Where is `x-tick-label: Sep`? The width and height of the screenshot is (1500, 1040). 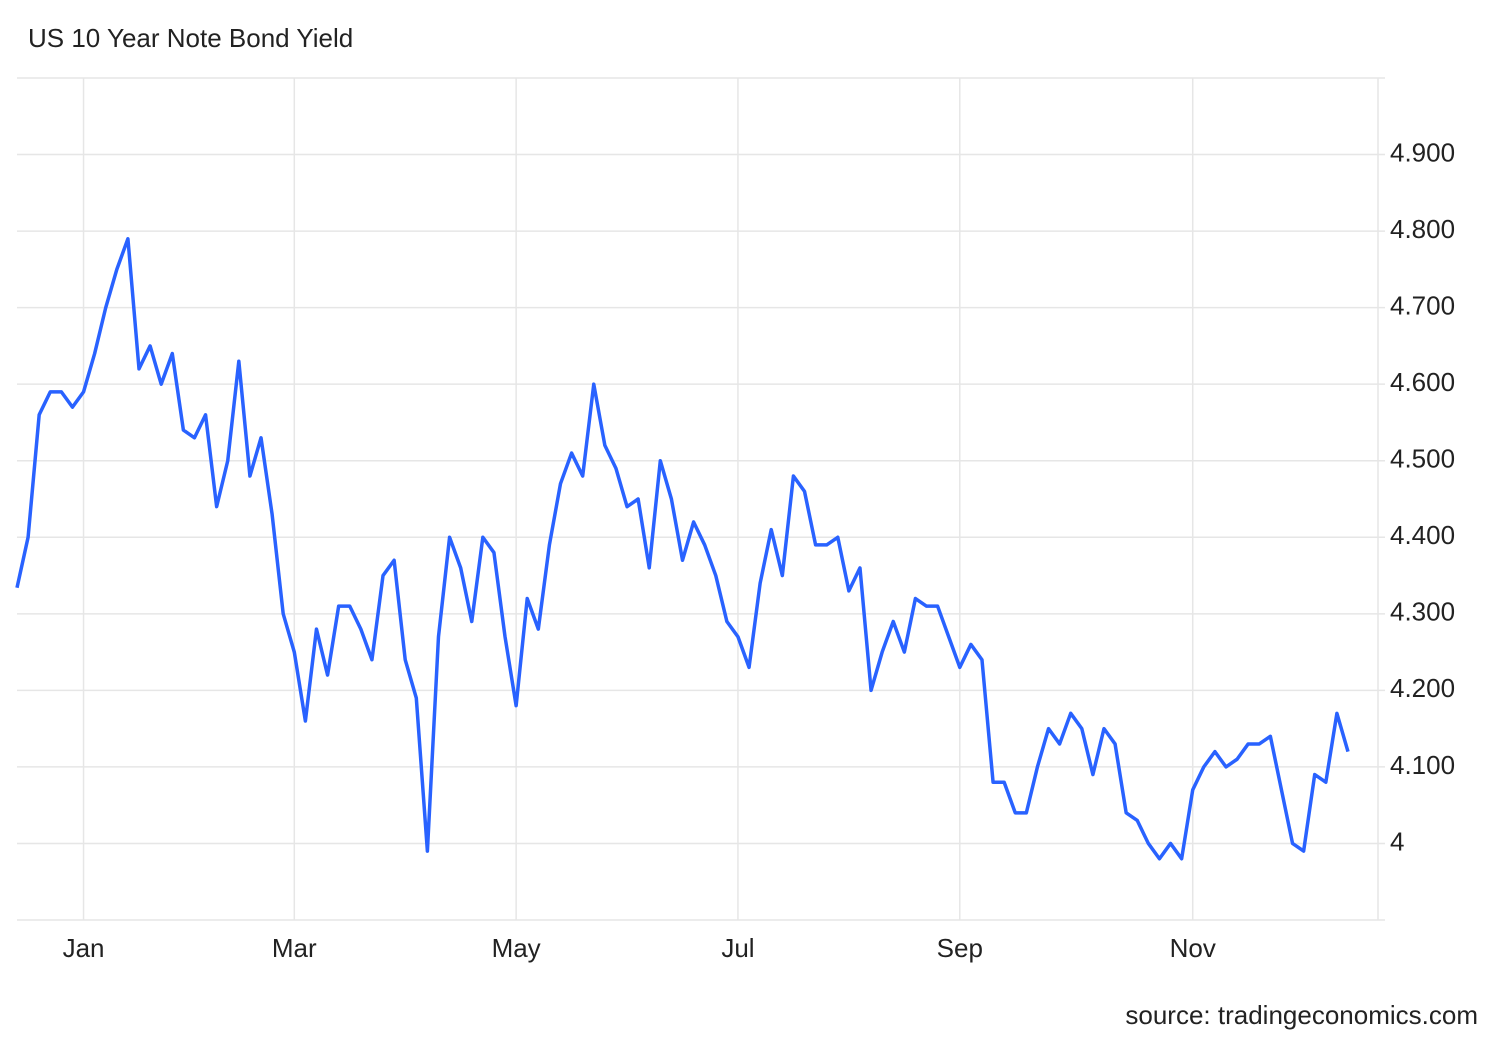
x-tick-label: Sep is located at coordinates (960, 948).